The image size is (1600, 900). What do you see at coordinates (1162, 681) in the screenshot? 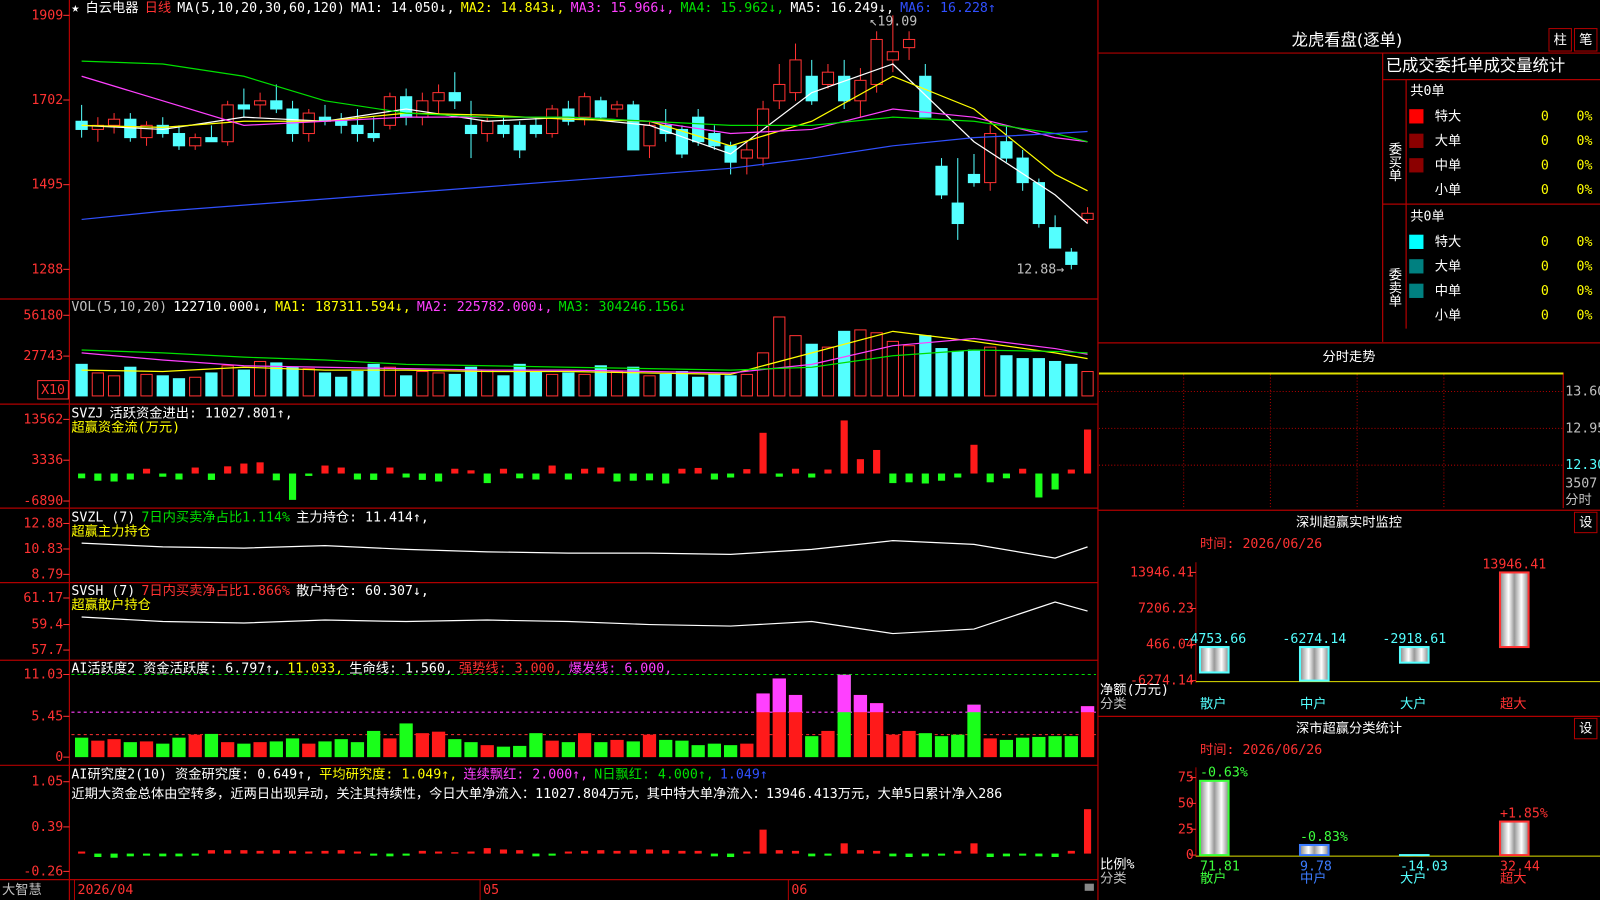
I see `y-tick-label: -6274.14` at bounding box center [1162, 681].